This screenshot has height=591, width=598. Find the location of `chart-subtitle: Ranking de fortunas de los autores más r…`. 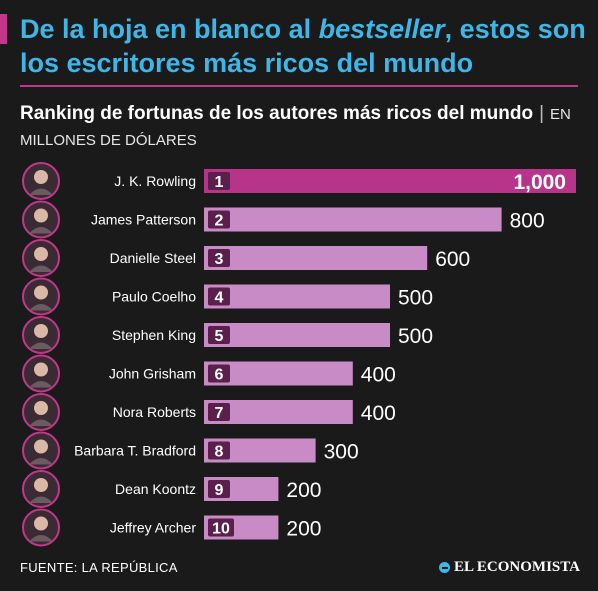

chart-subtitle: Ranking de fortunas de los autores más r… is located at coordinates (300, 127).